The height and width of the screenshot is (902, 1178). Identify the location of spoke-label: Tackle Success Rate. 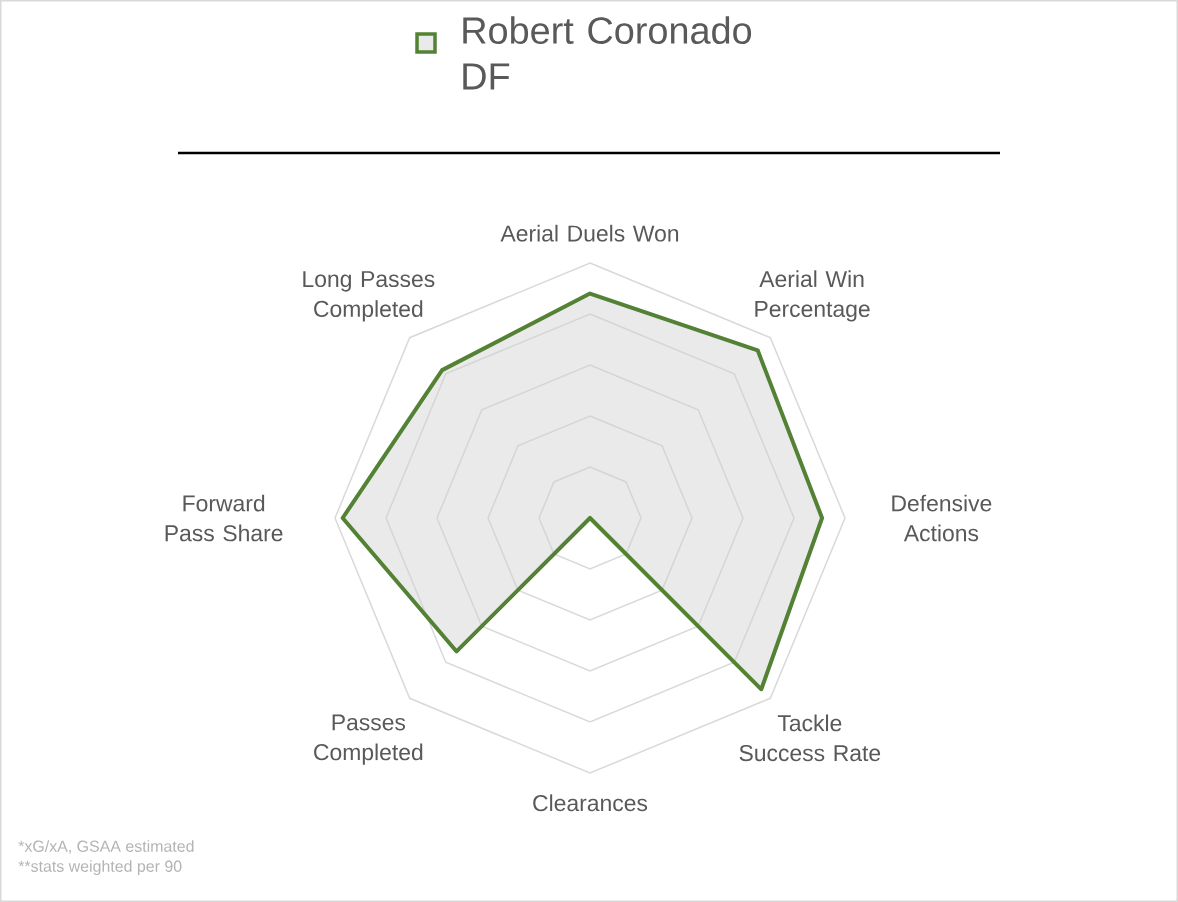
(810, 738).